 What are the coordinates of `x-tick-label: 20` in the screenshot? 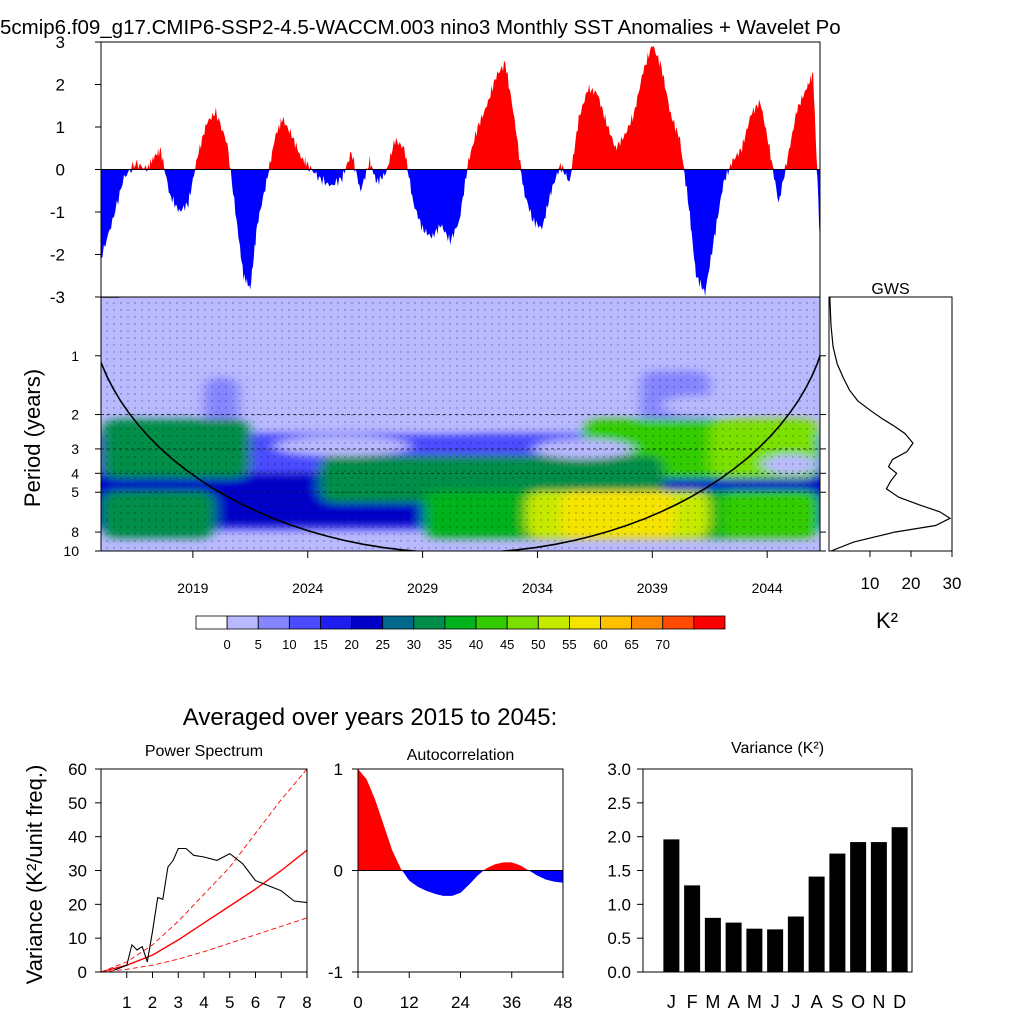 It's located at (911, 583).